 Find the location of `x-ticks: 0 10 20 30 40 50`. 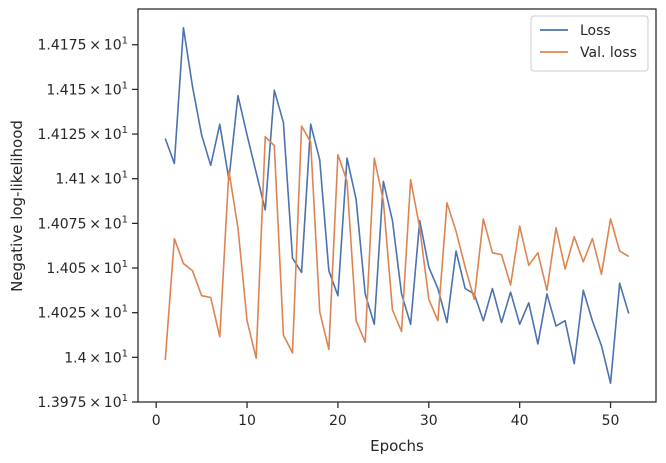

x-ticks: 0 10 20 30 40 50 is located at coordinates (386, 415).